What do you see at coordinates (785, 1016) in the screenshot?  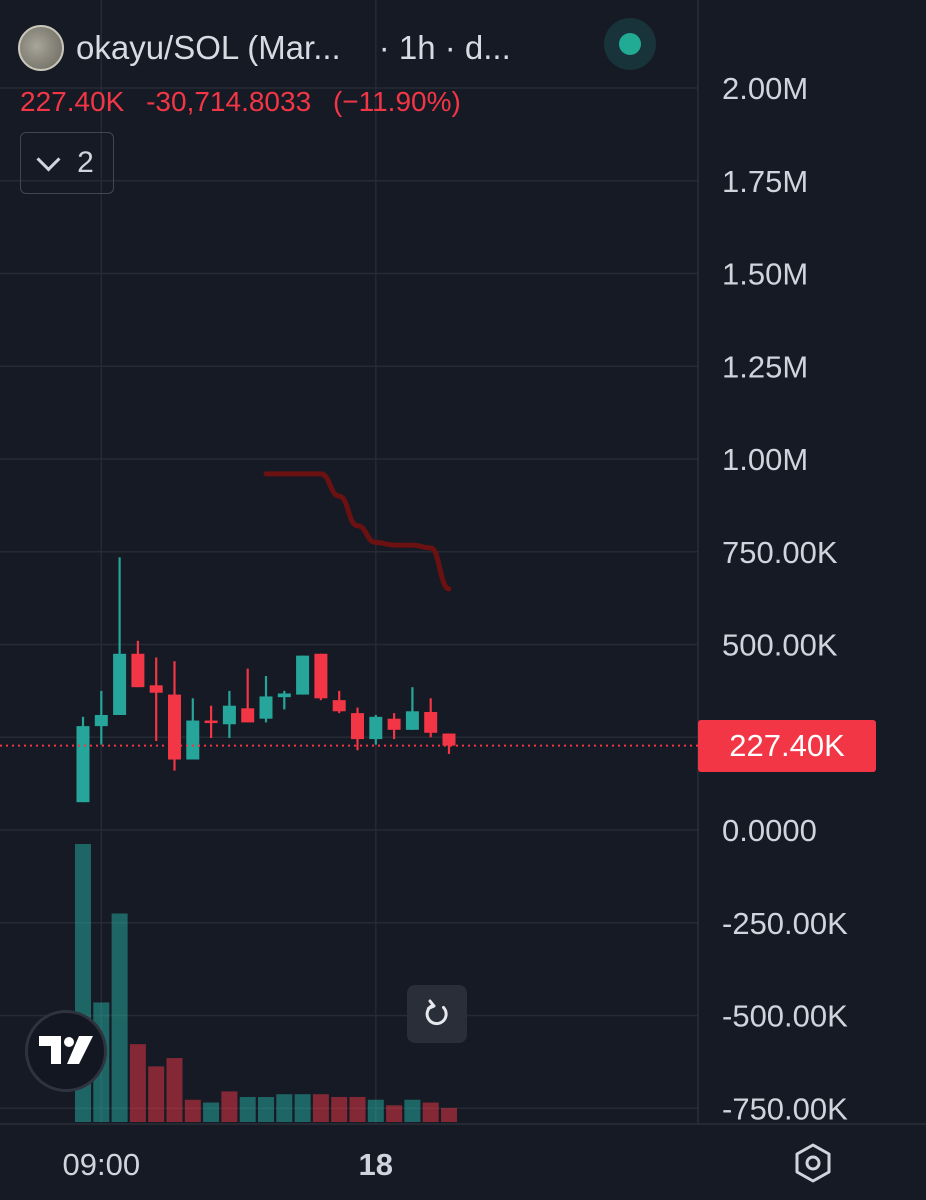 I see `y-tick-label: -500.00K` at bounding box center [785, 1016].